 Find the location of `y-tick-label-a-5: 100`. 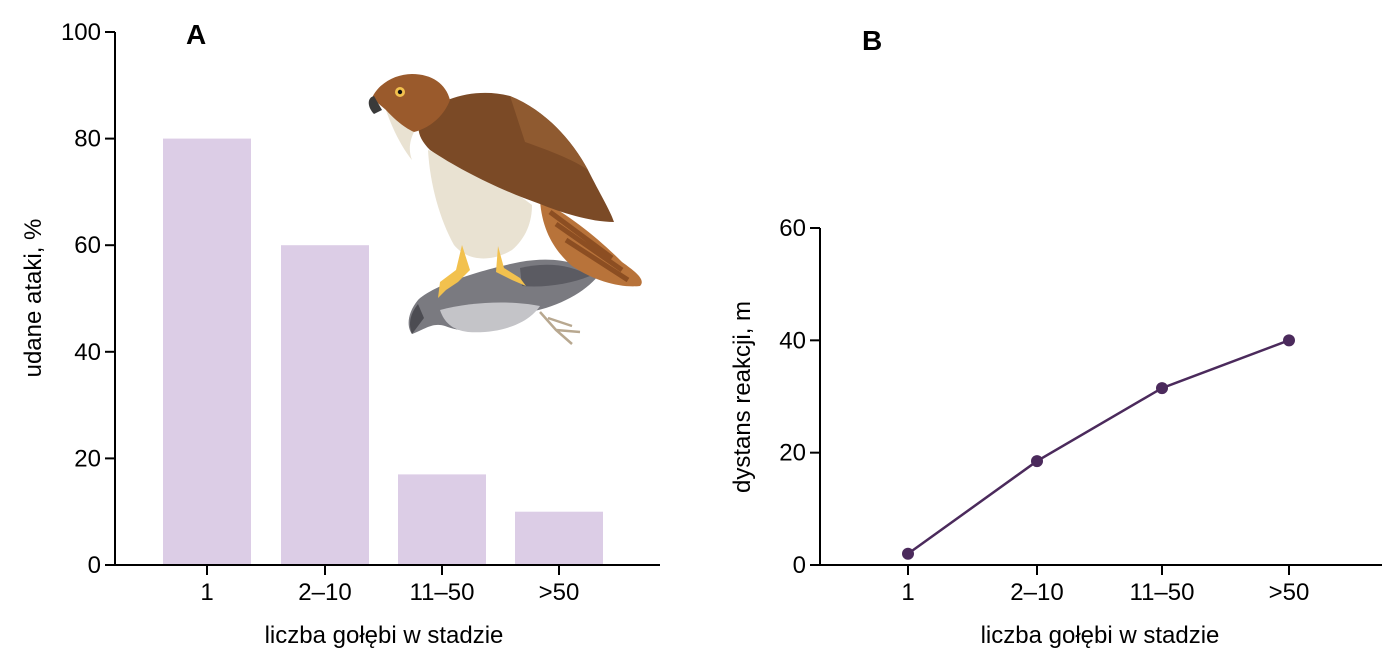

y-tick-label-a-5: 100 is located at coordinates (81, 32).